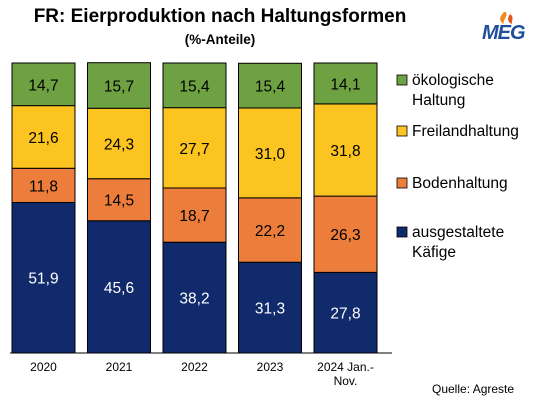 This screenshot has height=405, width=540. I want to click on chart-subtitle: (%-Anteile), so click(220, 39).